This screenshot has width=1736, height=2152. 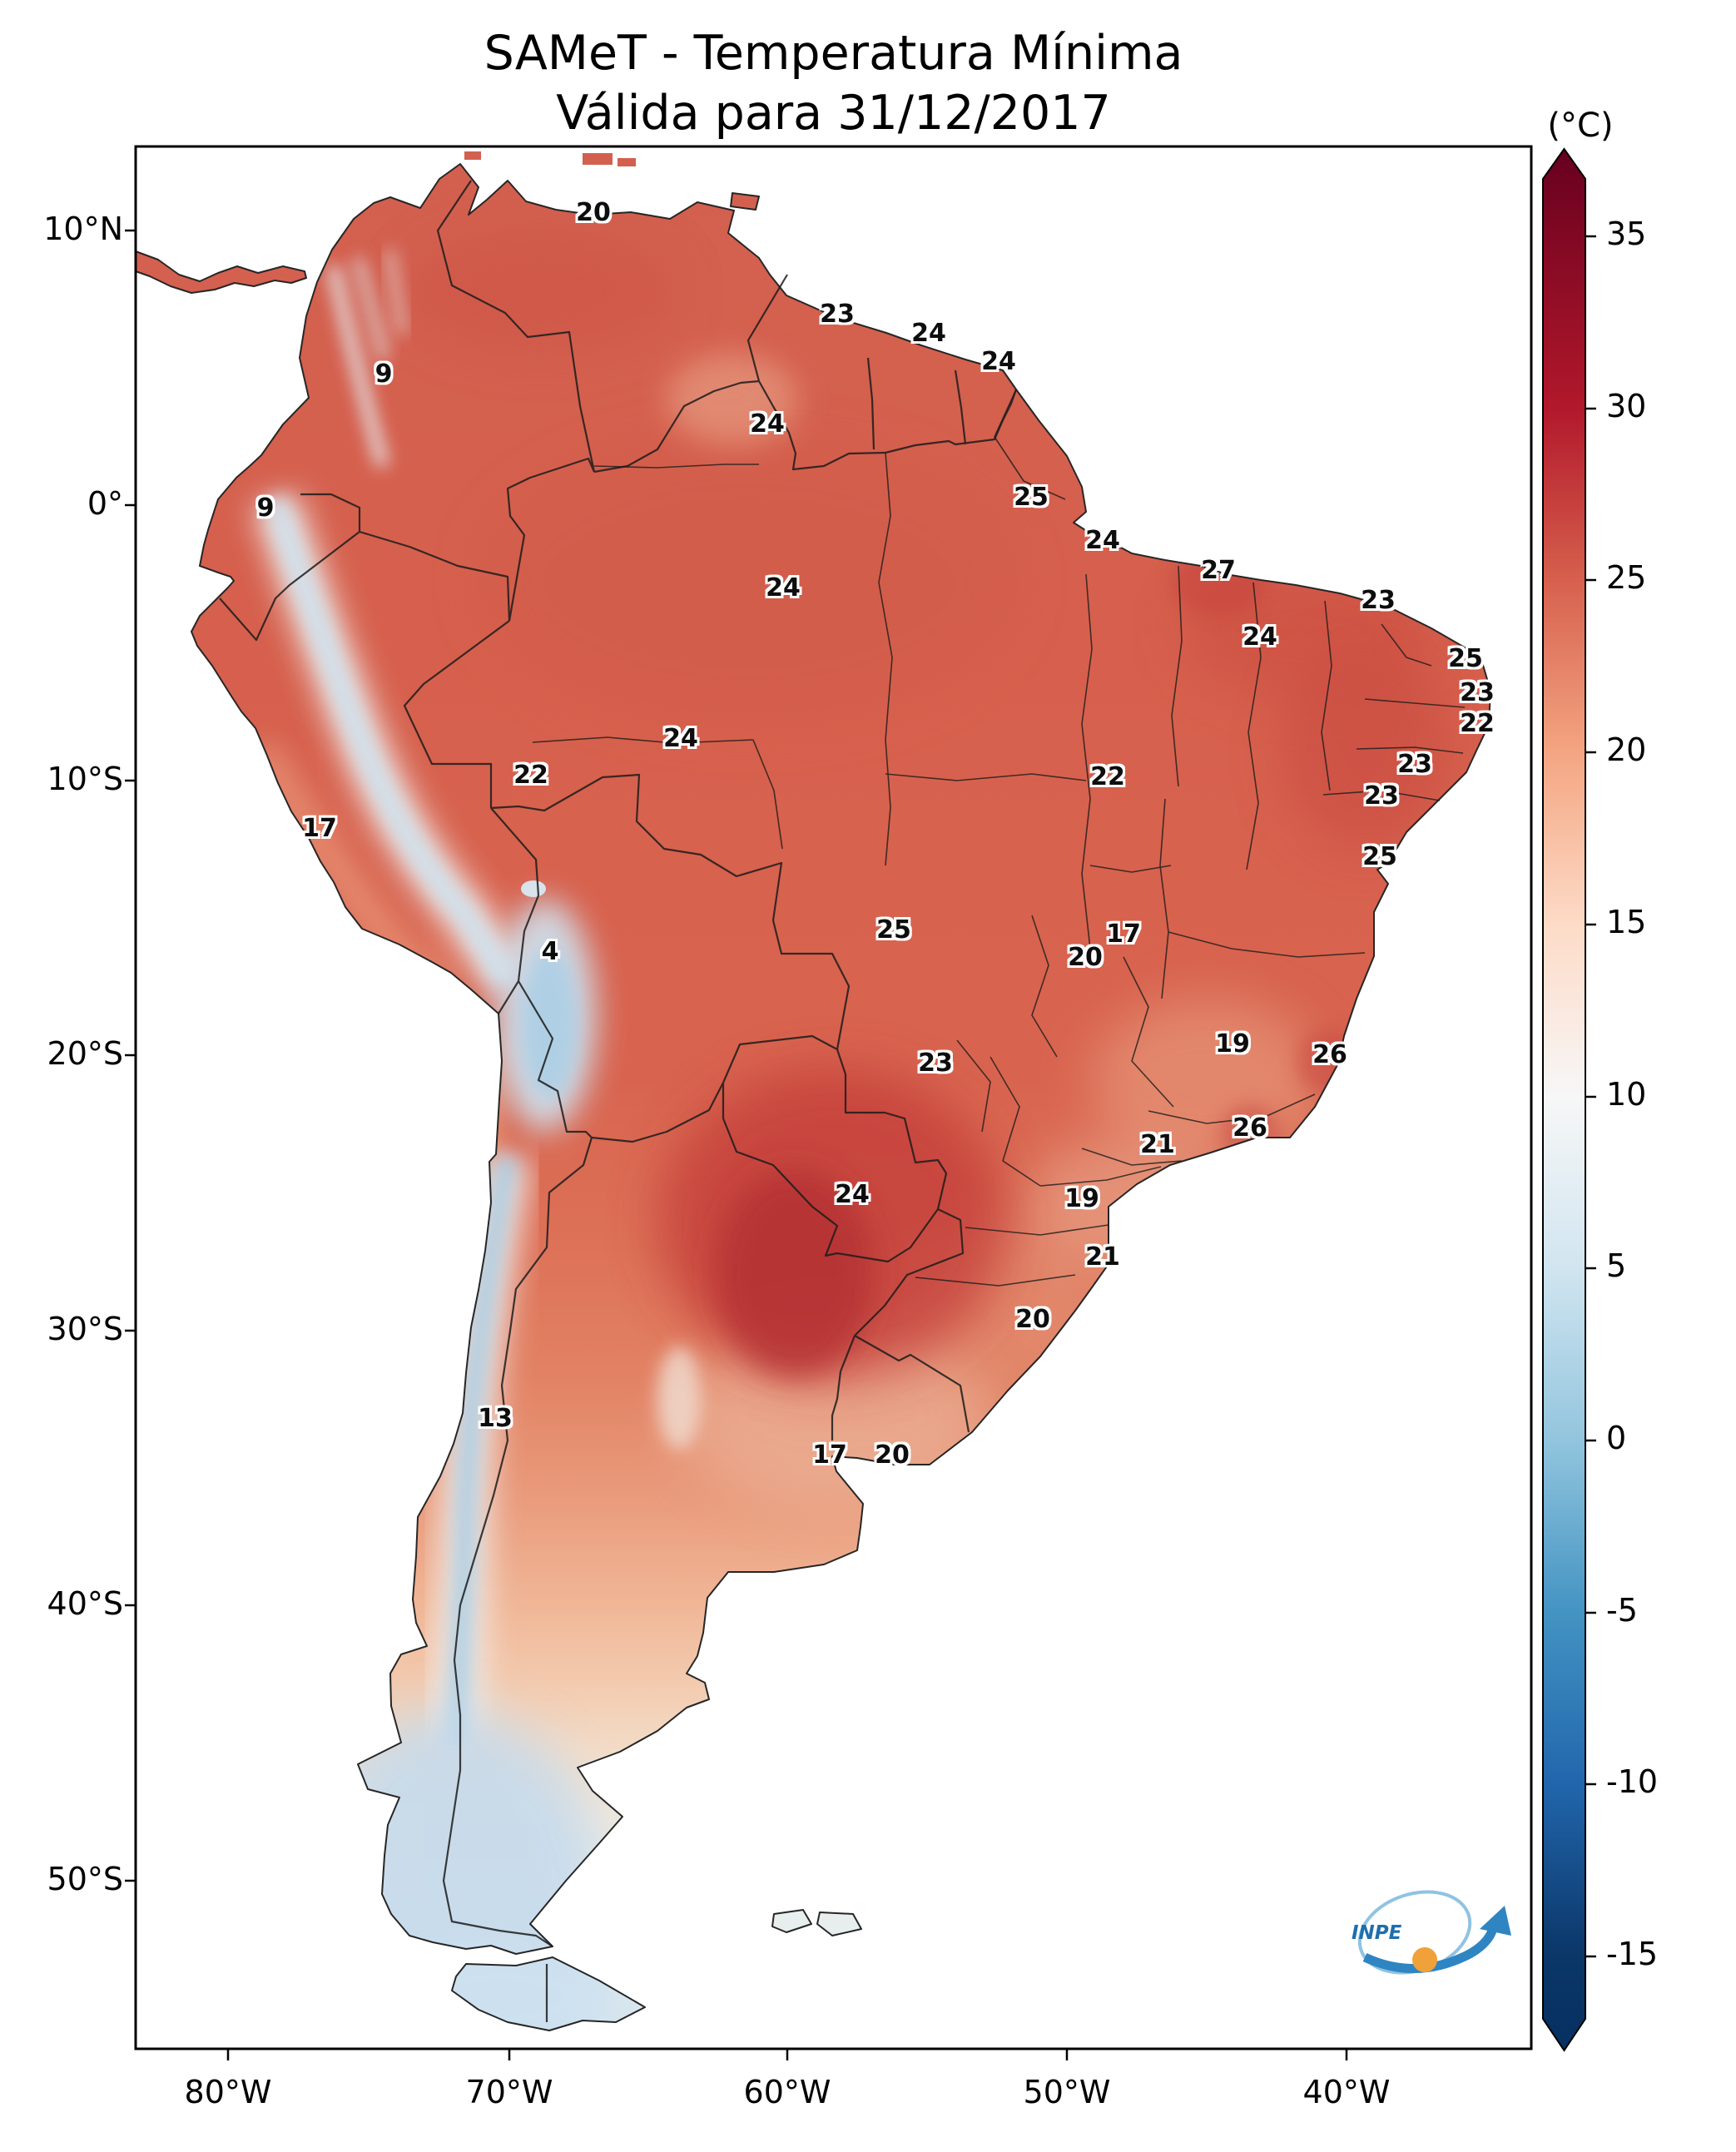 I want to click on longitude-tick-label: 50°W, so click(x=1067, y=2092).